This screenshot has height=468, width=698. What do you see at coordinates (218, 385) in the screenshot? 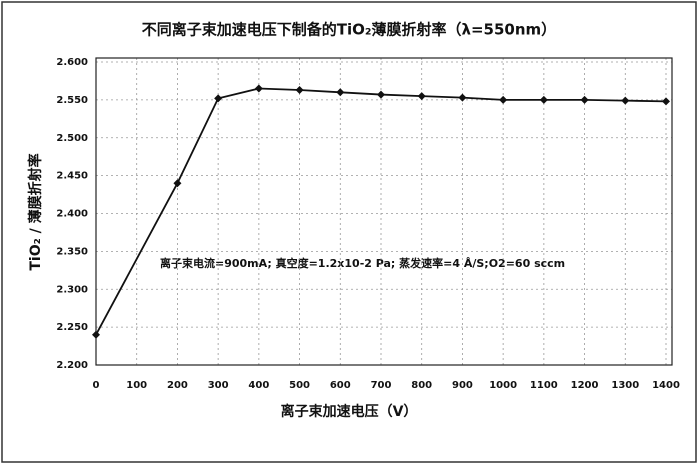
I see `x-tick-label: 300` at bounding box center [218, 385].